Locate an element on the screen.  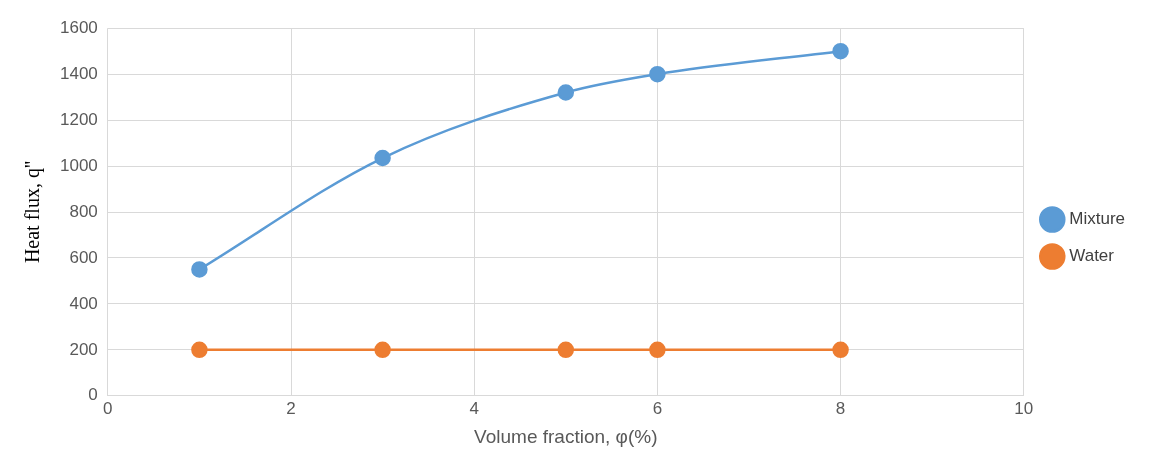
legend-label: Mixture is located at coordinates (1097, 219).